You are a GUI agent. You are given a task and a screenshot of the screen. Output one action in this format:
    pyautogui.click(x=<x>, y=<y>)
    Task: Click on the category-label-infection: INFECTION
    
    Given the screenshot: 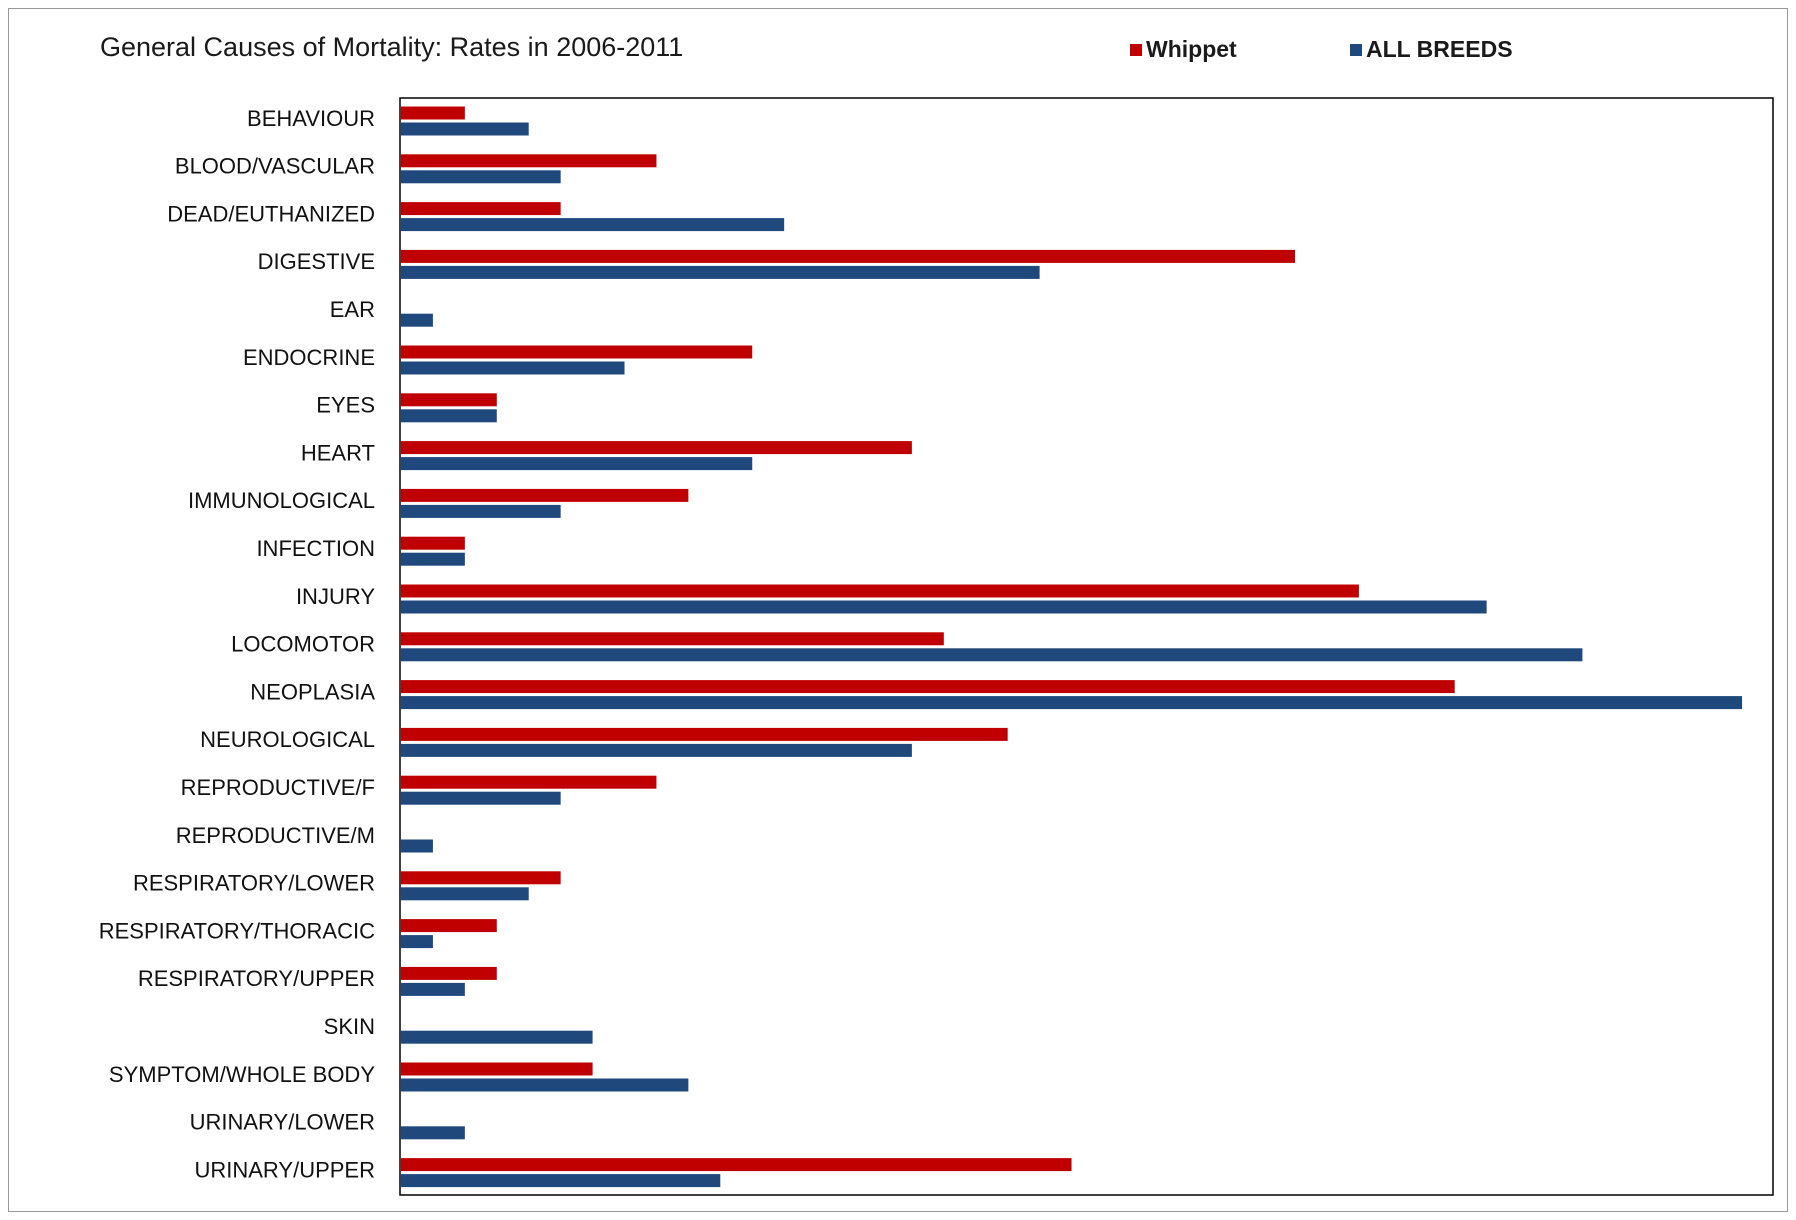 What is the action you would take?
    pyautogui.click(x=315, y=548)
    